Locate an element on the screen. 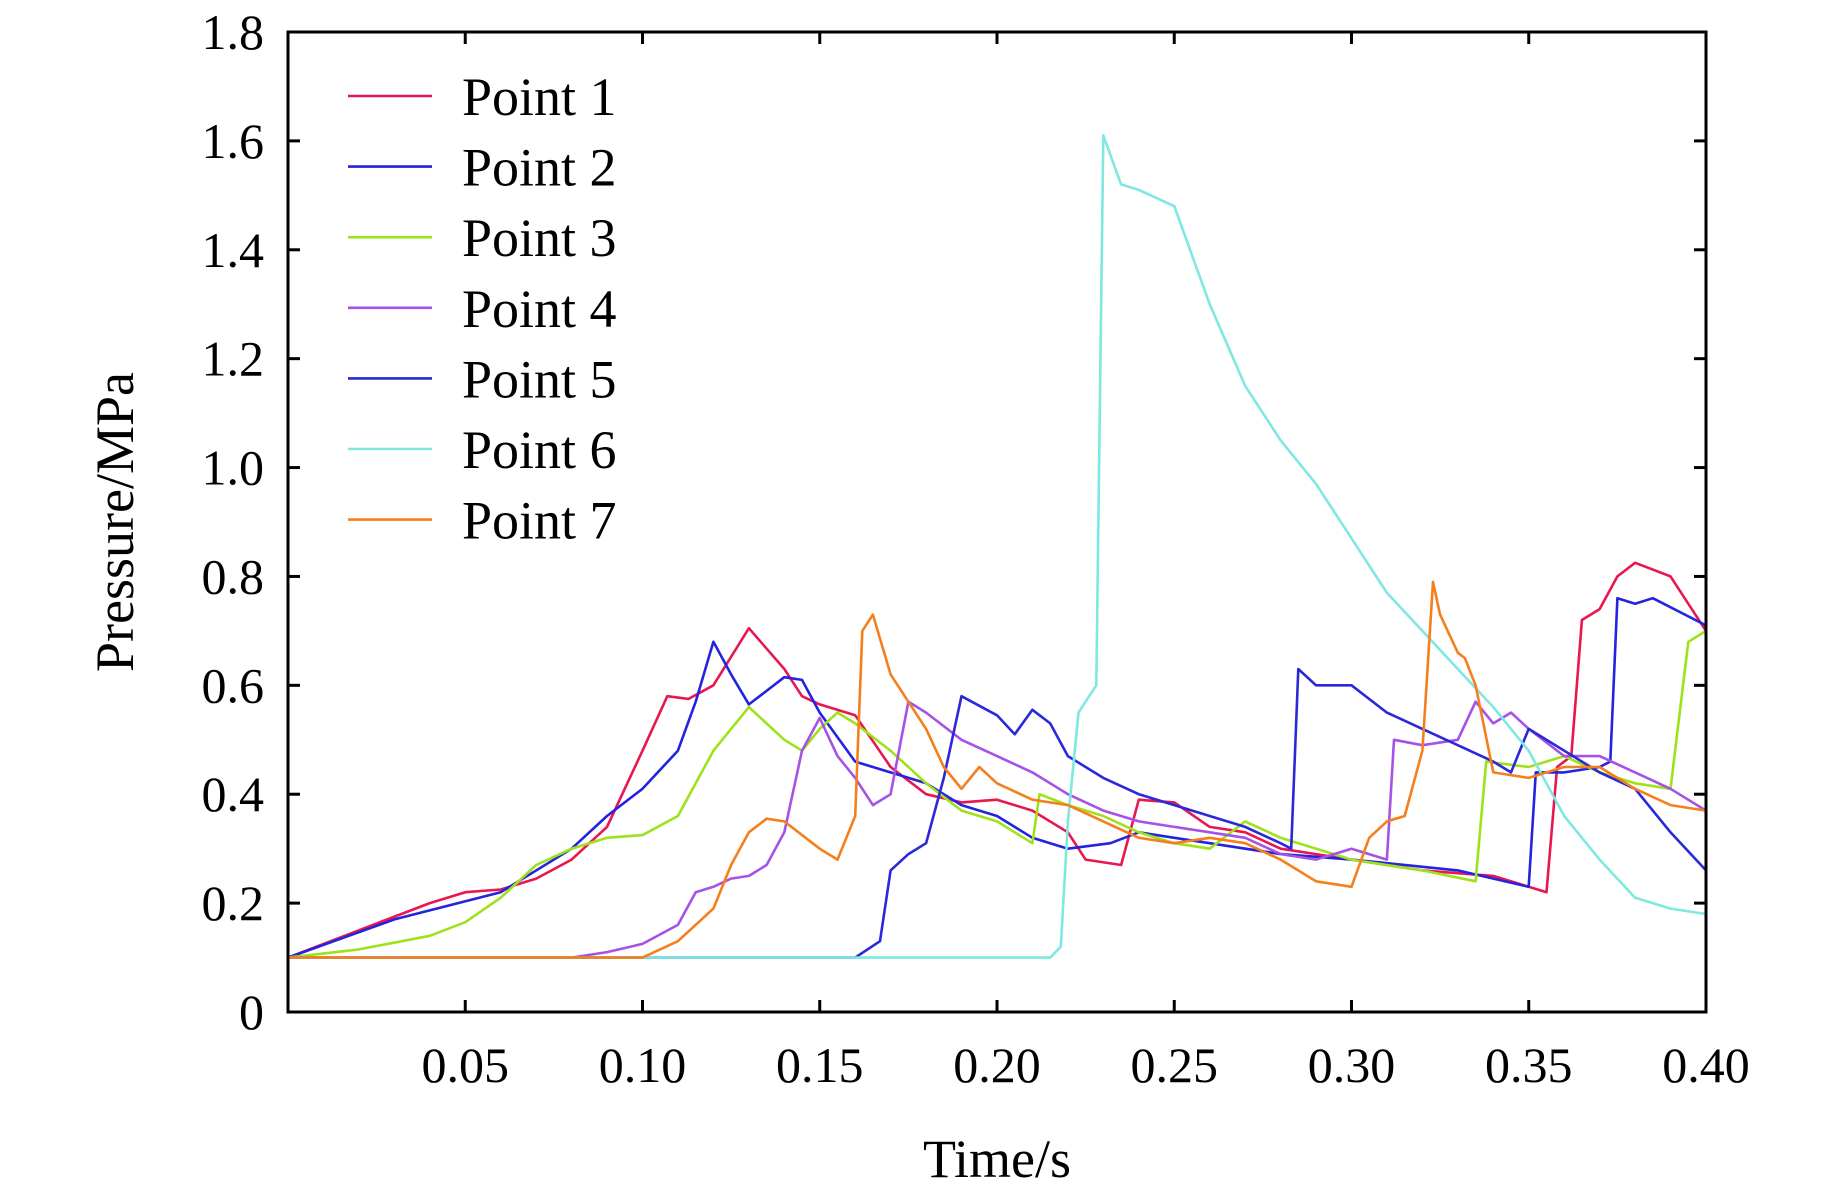 Image resolution: width=1843 pixels, height=1199 pixels. x-axis-label: Time/s is located at coordinates (997, 1159).